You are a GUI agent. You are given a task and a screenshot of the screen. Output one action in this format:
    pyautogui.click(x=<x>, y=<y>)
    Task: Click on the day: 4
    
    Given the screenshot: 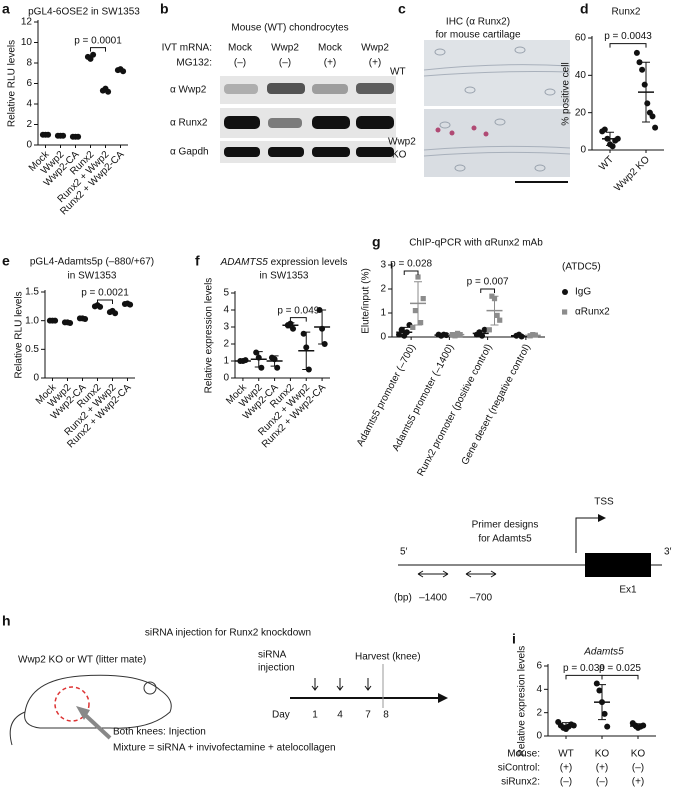 What is the action you would take?
    pyautogui.click(x=340, y=715)
    